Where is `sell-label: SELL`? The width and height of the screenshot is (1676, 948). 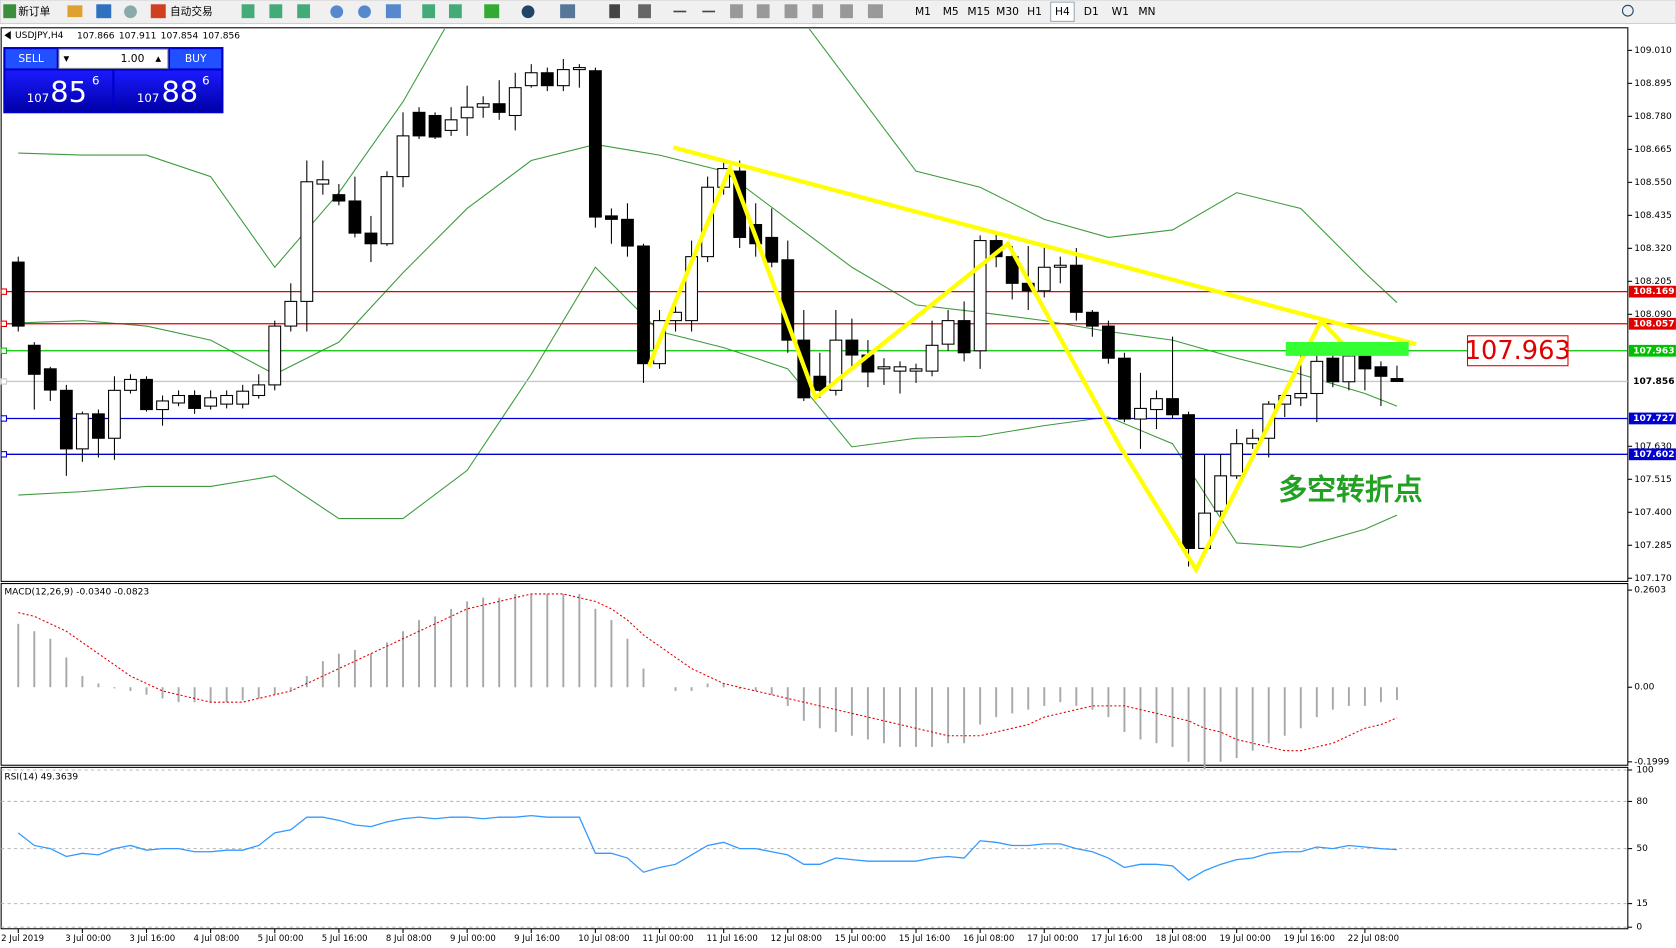
sell-label: SELL is located at coordinates (30, 58).